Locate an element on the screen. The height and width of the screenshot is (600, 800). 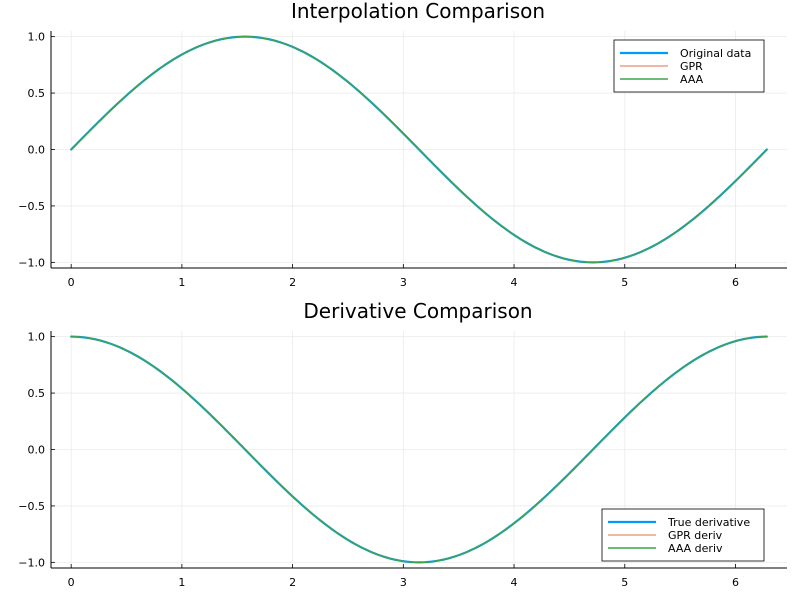
chart-title-interpolation: Interpolation Comparison is located at coordinates (418, 11).